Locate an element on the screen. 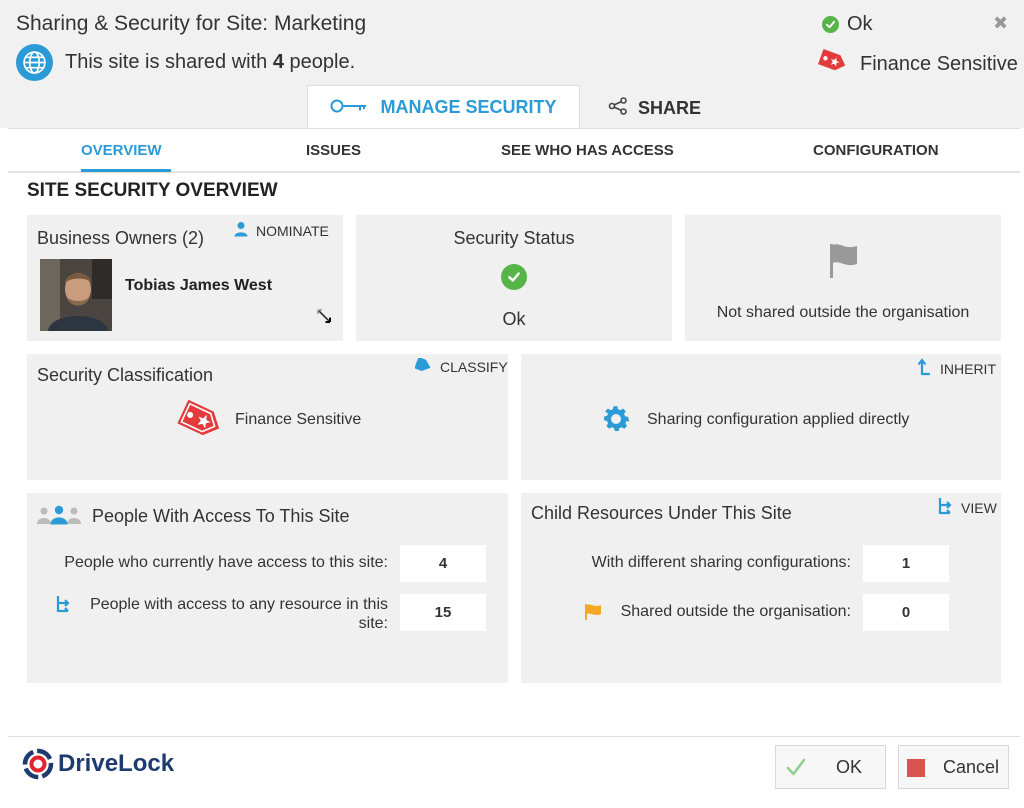  tab-manage-security: MANAGE SECURITY is located at coordinates (443, 107).